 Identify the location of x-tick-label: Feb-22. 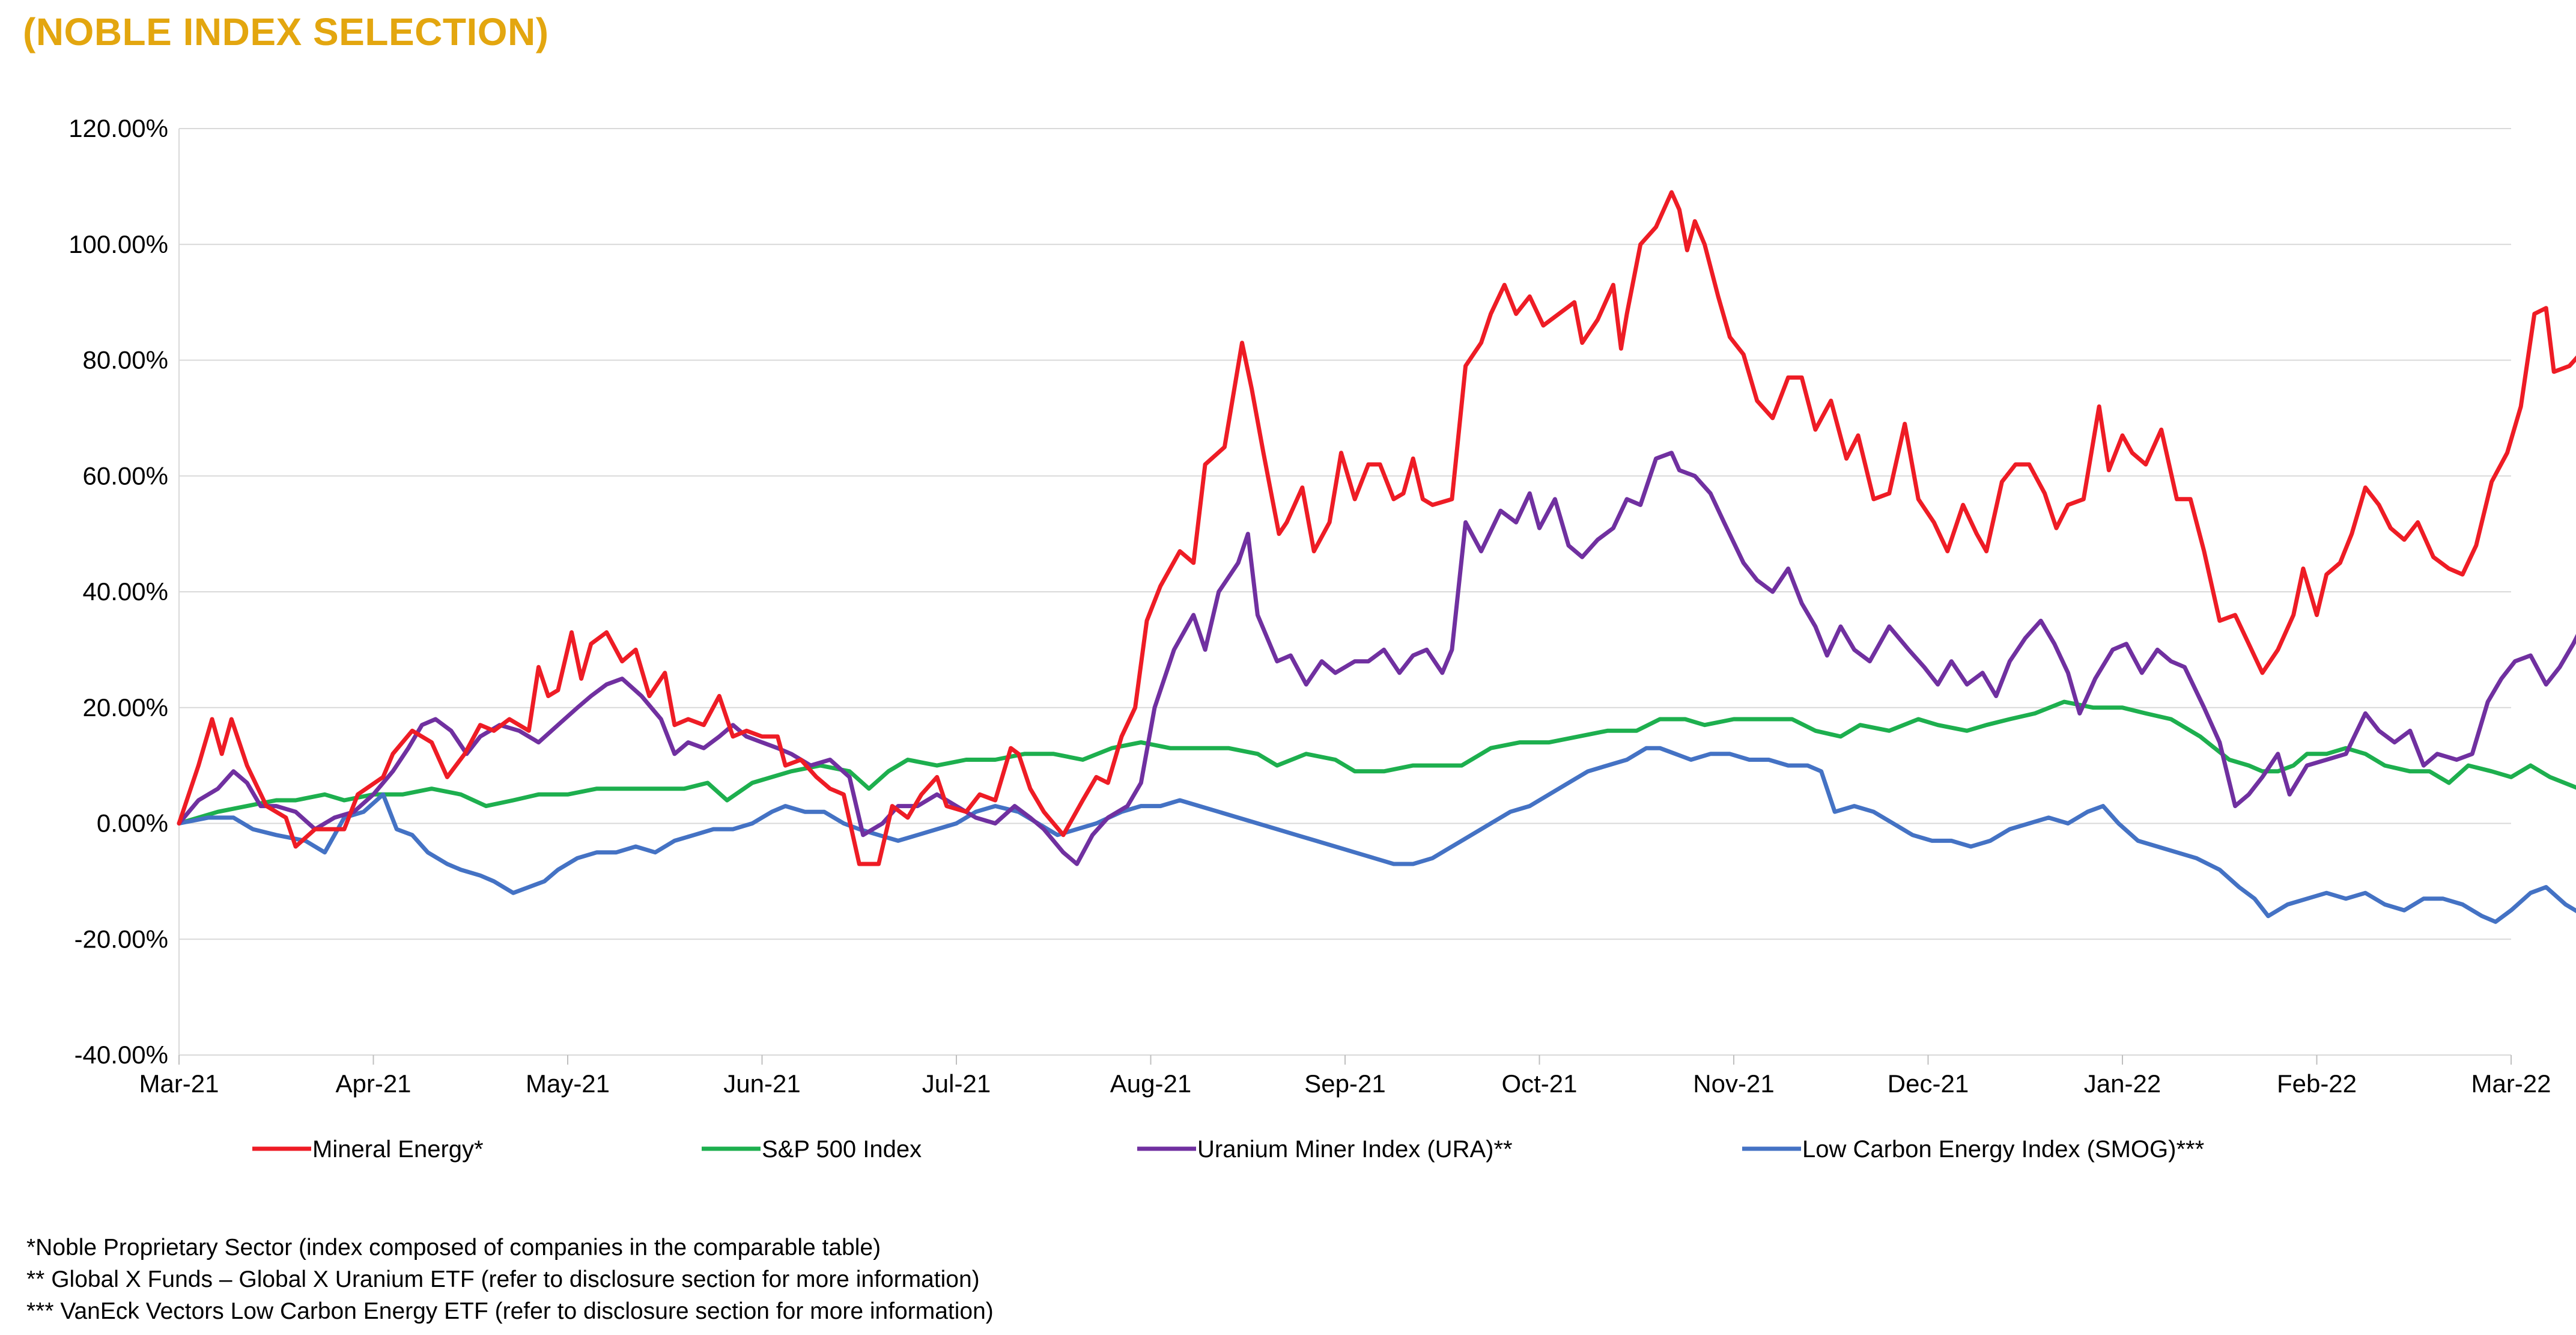
(2317, 1083).